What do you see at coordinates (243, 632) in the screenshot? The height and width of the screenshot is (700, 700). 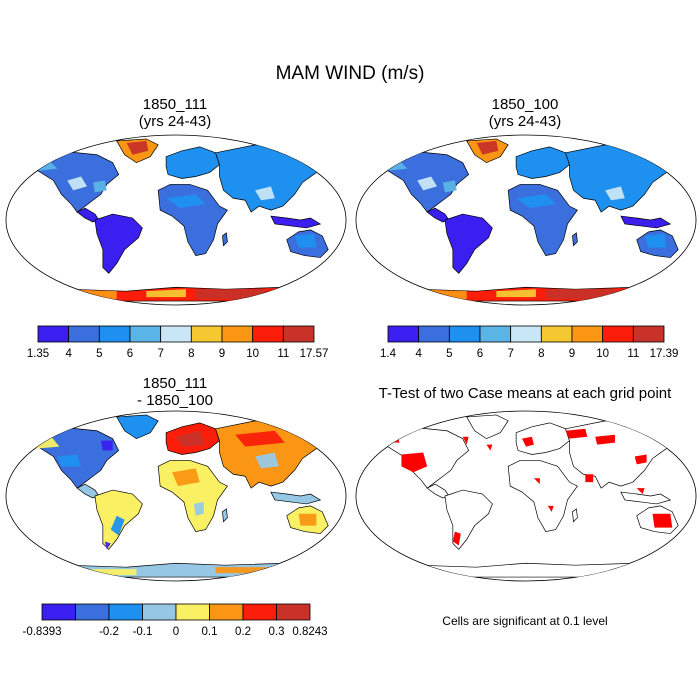 I see `colorbar-tick-label: 0.2` at bounding box center [243, 632].